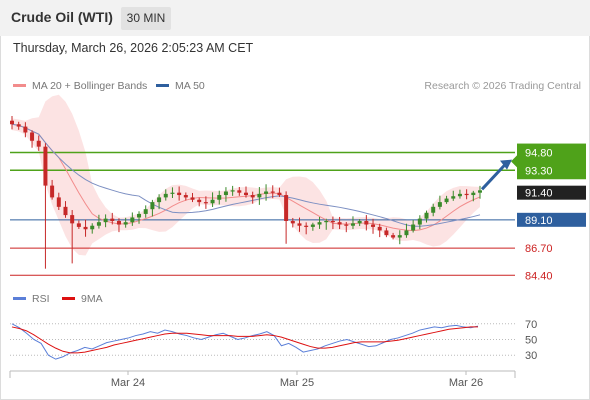  Describe the element at coordinates (297, 383) in the screenshot. I see `time-axis-label: Mar 25` at that location.